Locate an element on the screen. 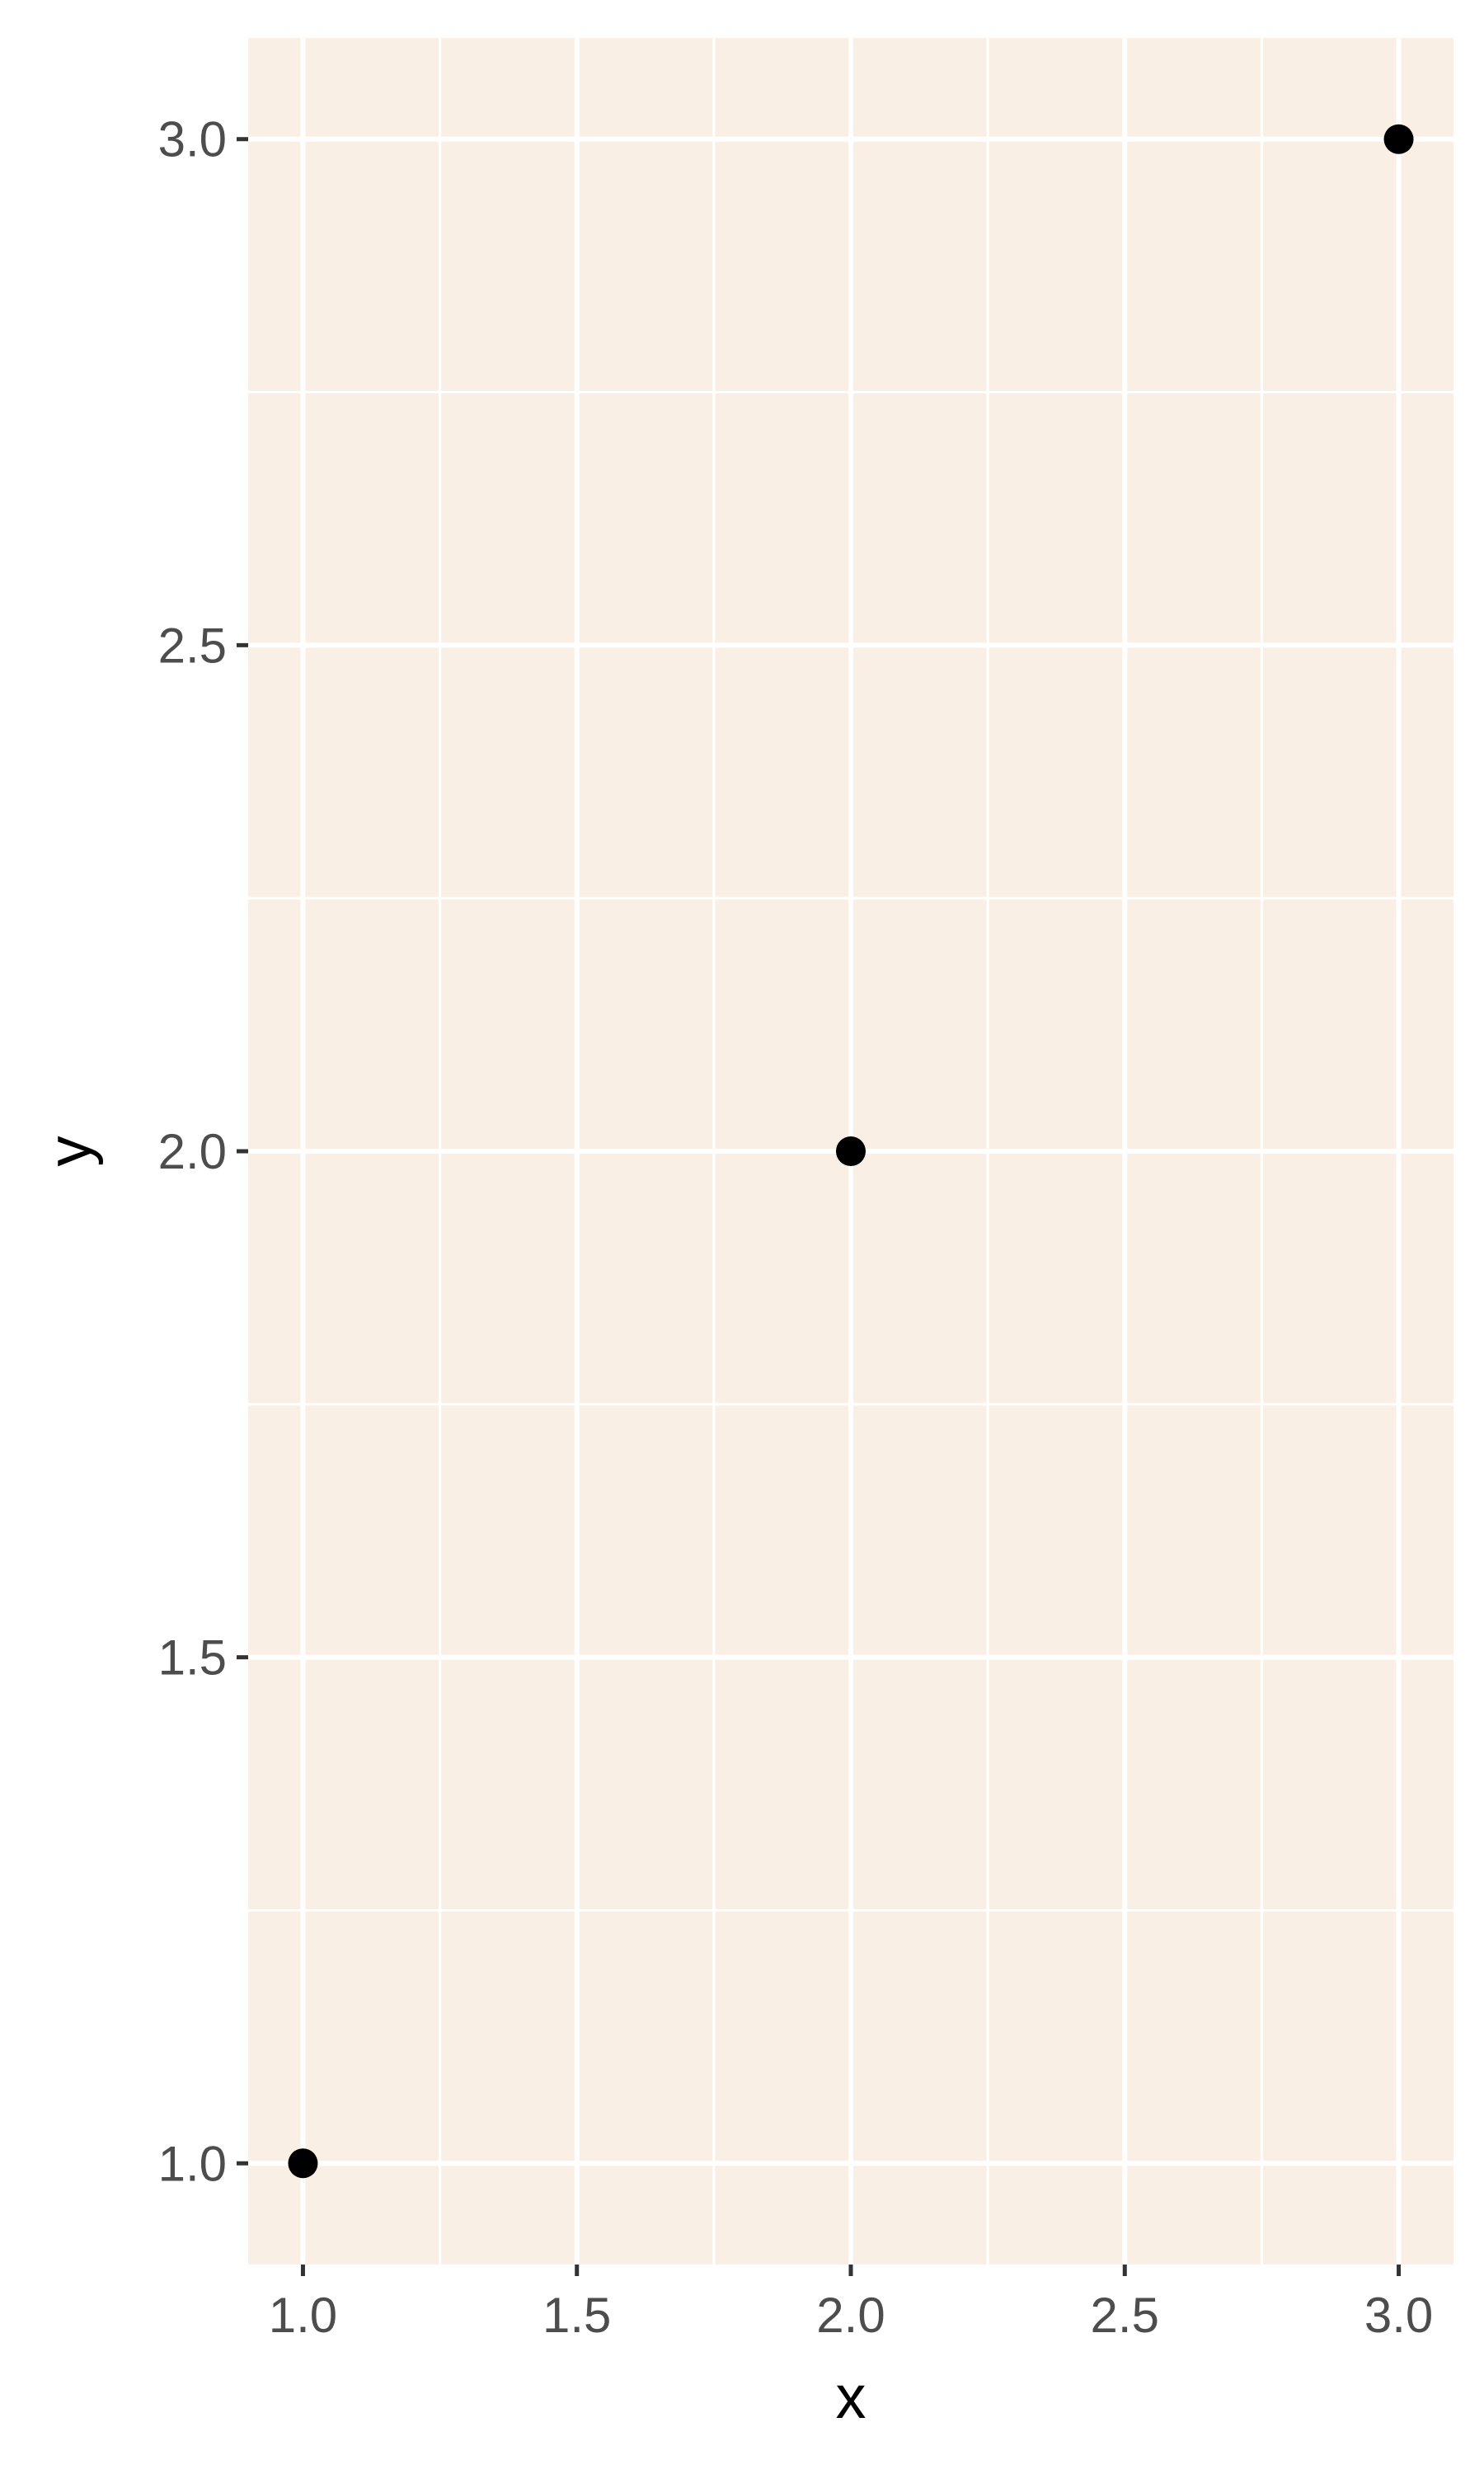 Image resolution: width=1484 pixels, height=2474 pixels. y-tick-label: 2.0 is located at coordinates (192, 1151).